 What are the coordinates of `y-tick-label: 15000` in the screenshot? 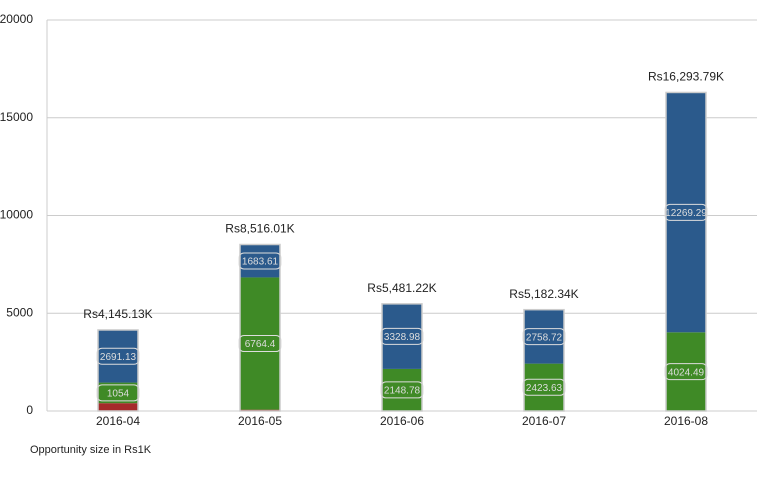 It's located at (16, 117).